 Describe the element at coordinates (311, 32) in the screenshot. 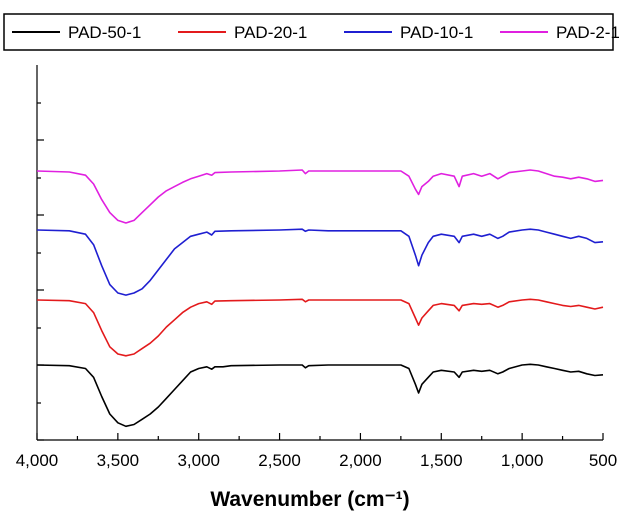

I see `legend: PAD-50-1 PAD-20-1 PAD-10-1 PAD-2-1` at that location.